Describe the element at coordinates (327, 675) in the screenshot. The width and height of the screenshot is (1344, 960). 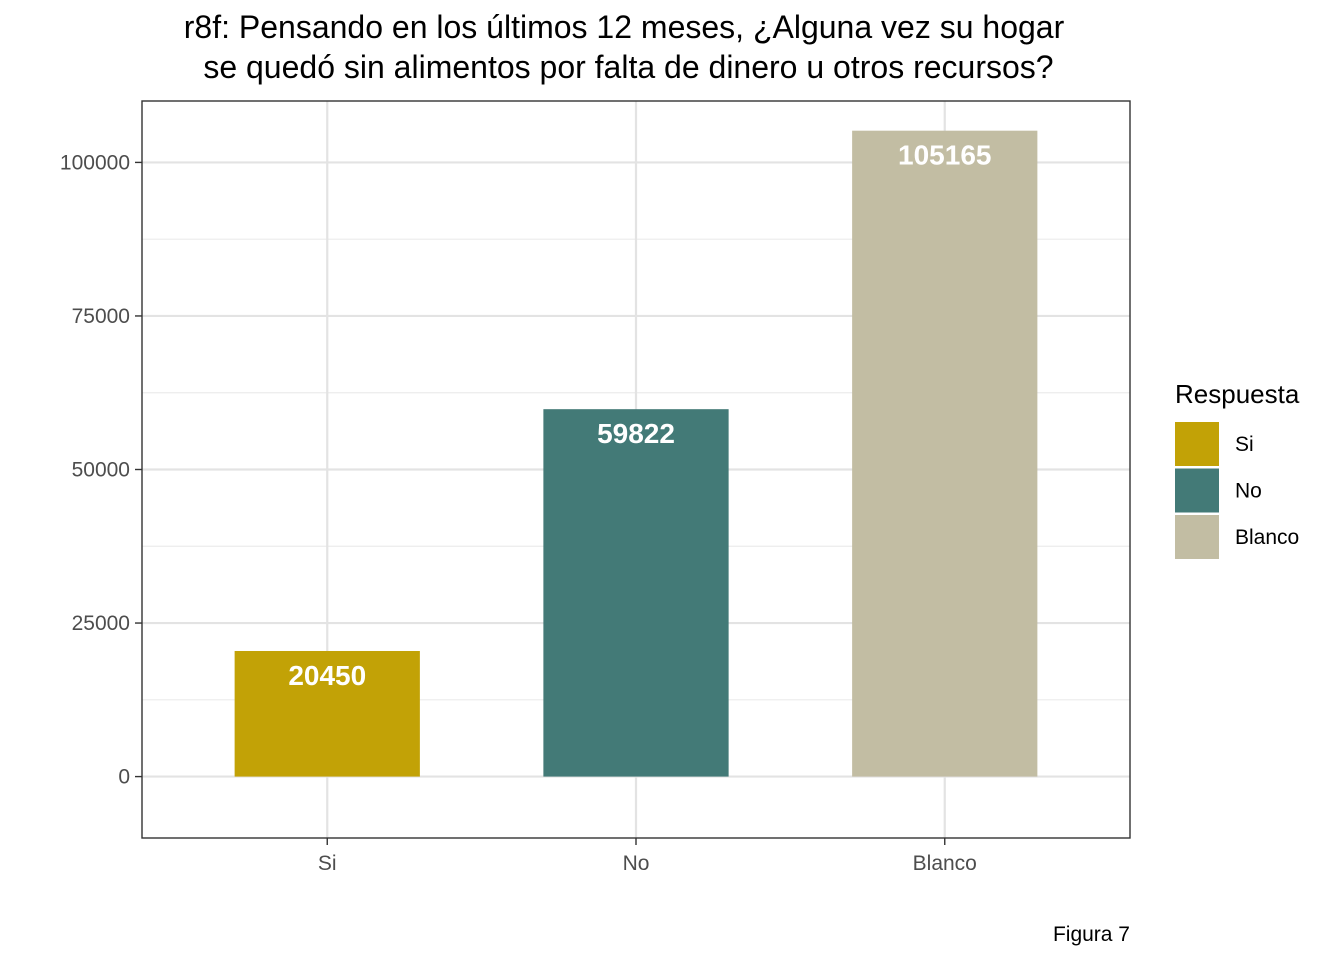
I see `bar-value-label: 20450` at that location.